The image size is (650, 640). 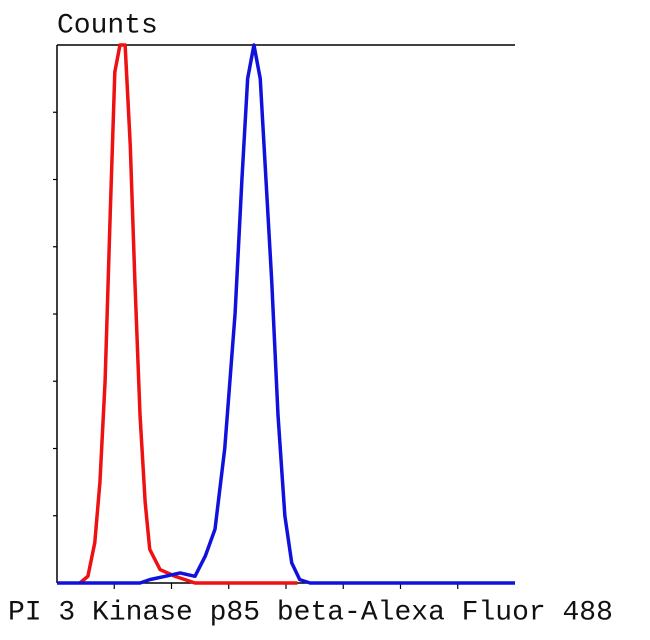 What do you see at coordinates (310, 612) in the screenshot?
I see `x-axis-label: PI 3 Kinase p85 beta-Alexa Fluor 488` at bounding box center [310, 612].